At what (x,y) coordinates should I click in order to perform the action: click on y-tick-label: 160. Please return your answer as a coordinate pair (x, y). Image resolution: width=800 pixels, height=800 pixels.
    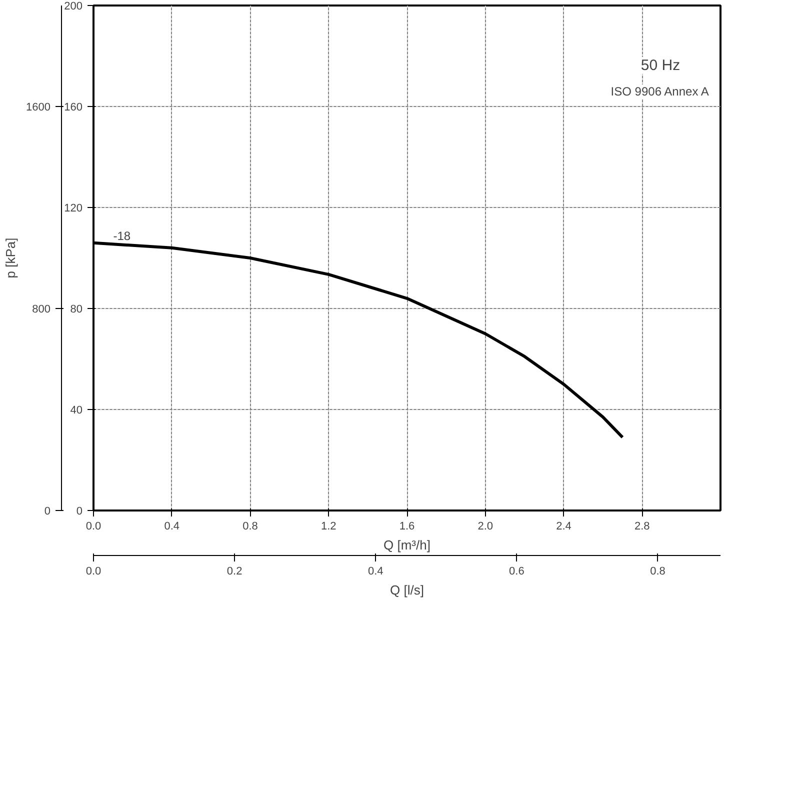
    Looking at the image, I should click on (73, 108).